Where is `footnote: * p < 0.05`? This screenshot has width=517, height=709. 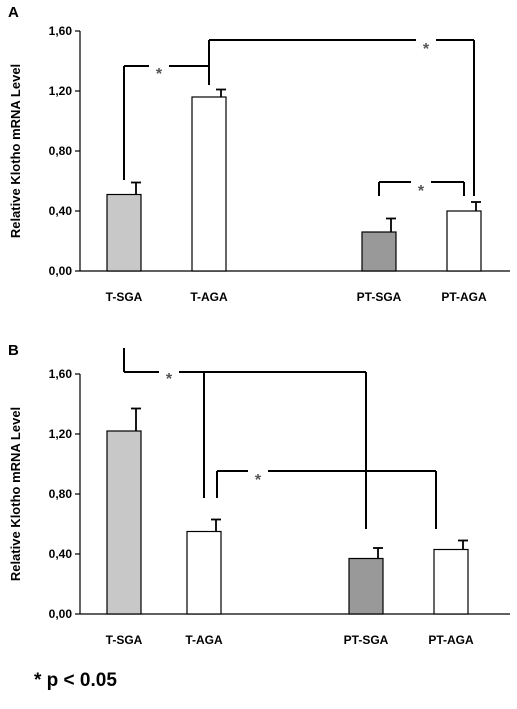 footnote: * p < 0.05 is located at coordinates (75, 680).